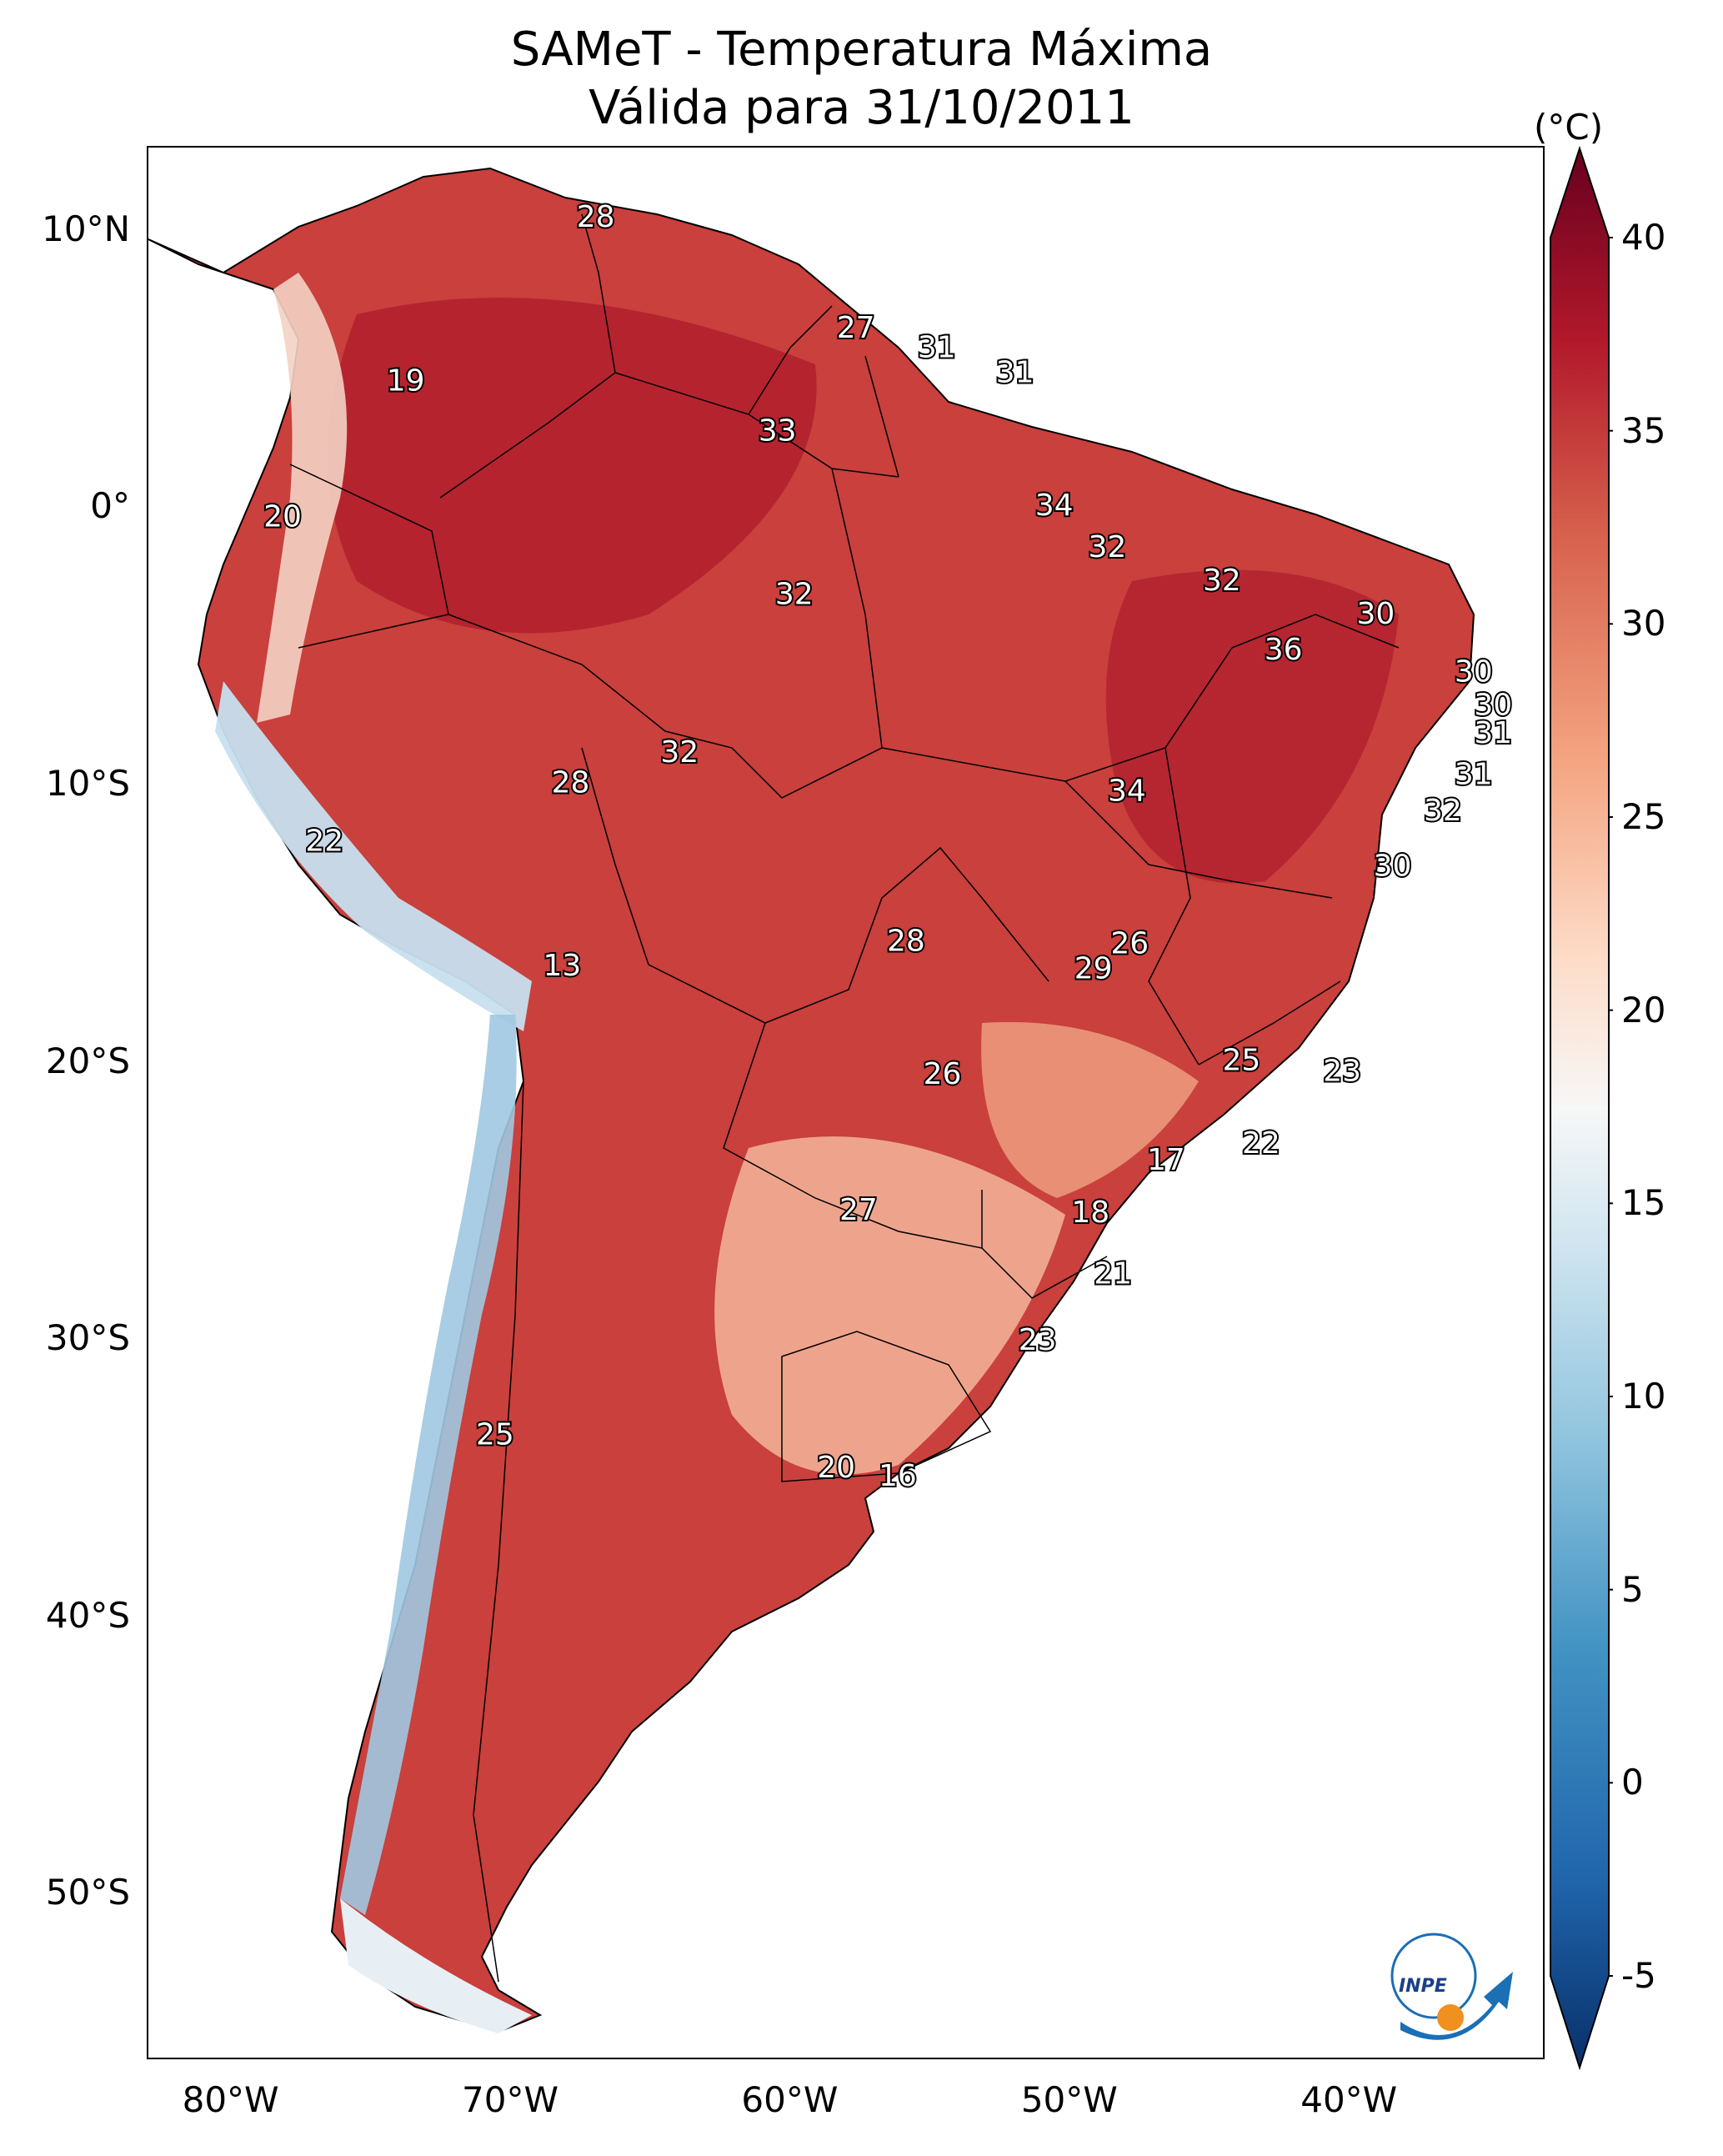 The width and height of the screenshot is (1723, 2156). Describe the element at coordinates (87, 783) in the screenshot. I see `latitude-tick-label: 10°S` at that location.